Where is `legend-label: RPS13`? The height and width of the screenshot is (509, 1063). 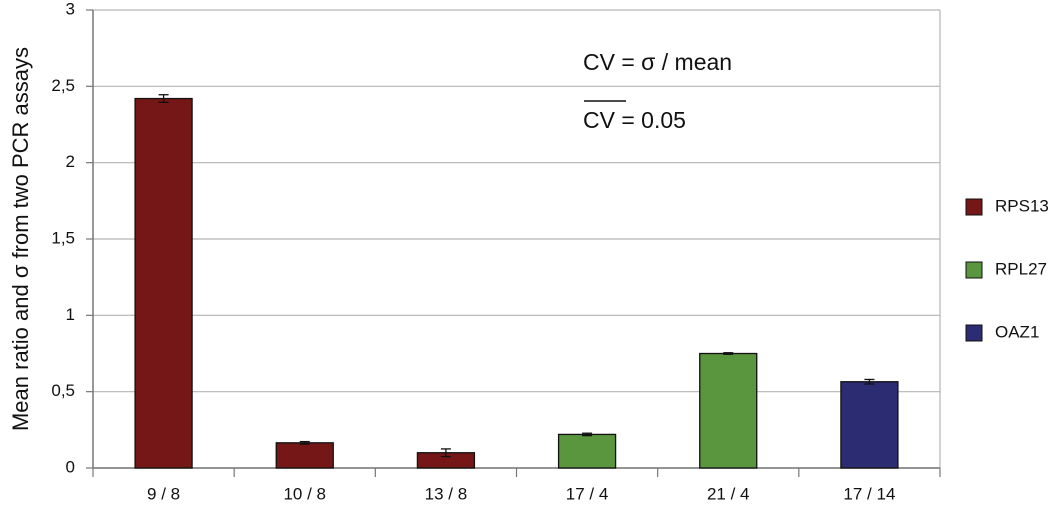 legend-label: RPS13 is located at coordinates (1022, 205).